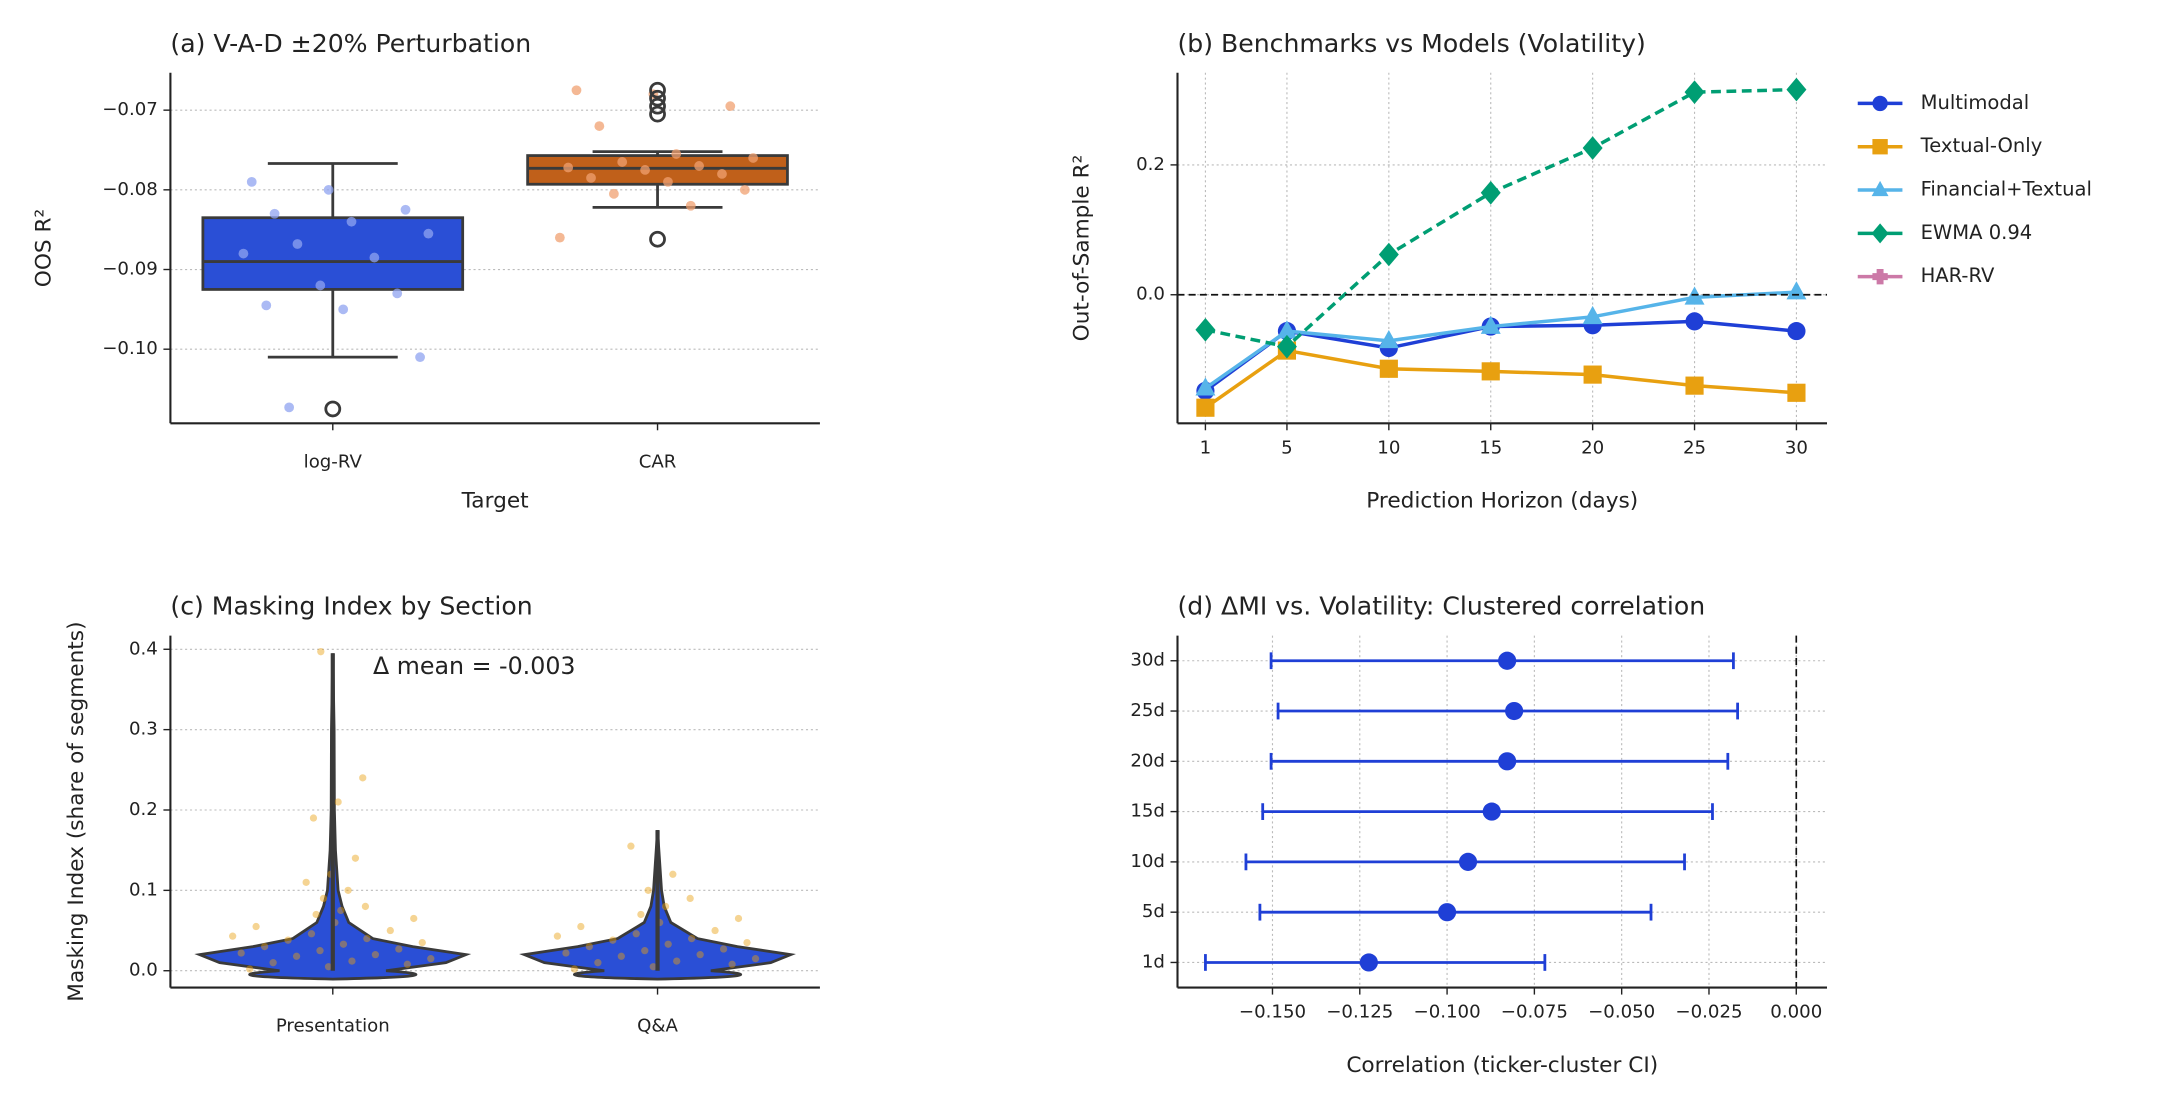 The width and height of the screenshot is (2179, 1105). I want to click on y-tick-label: 0.4, so click(143, 648).